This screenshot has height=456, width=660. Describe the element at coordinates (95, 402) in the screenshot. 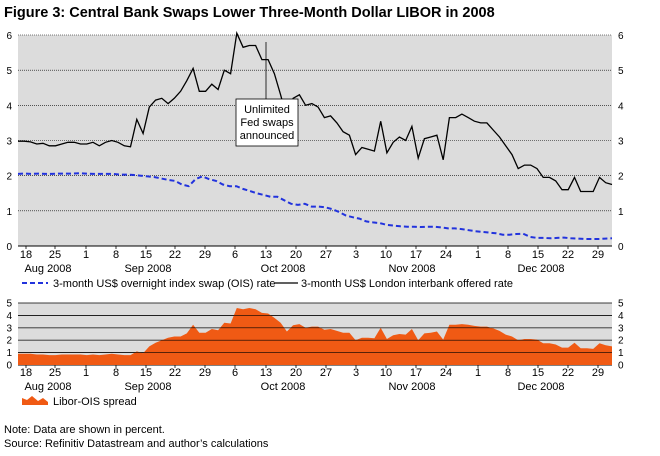

I see `legend-label-spread: Libor-OIS spread` at that location.